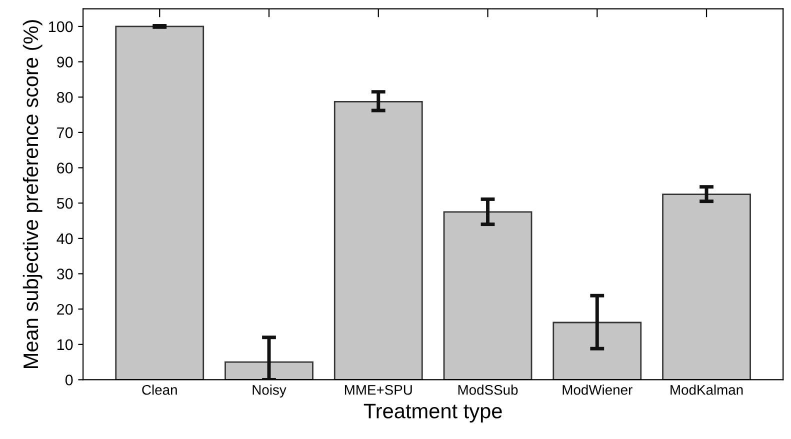  Describe the element at coordinates (65, 344) in the screenshot. I see `y-tick-label: 10` at that location.